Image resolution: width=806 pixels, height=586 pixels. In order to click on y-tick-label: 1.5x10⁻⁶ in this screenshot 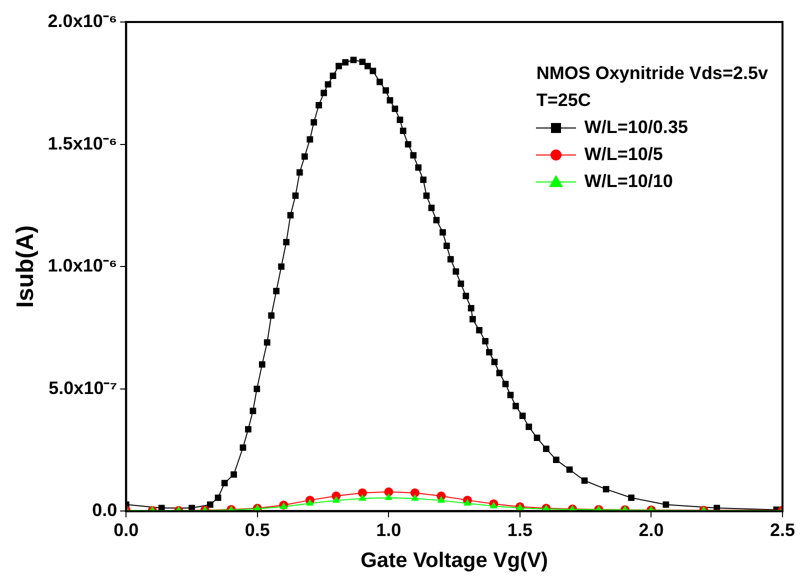, I will do `click(83, 143)`.